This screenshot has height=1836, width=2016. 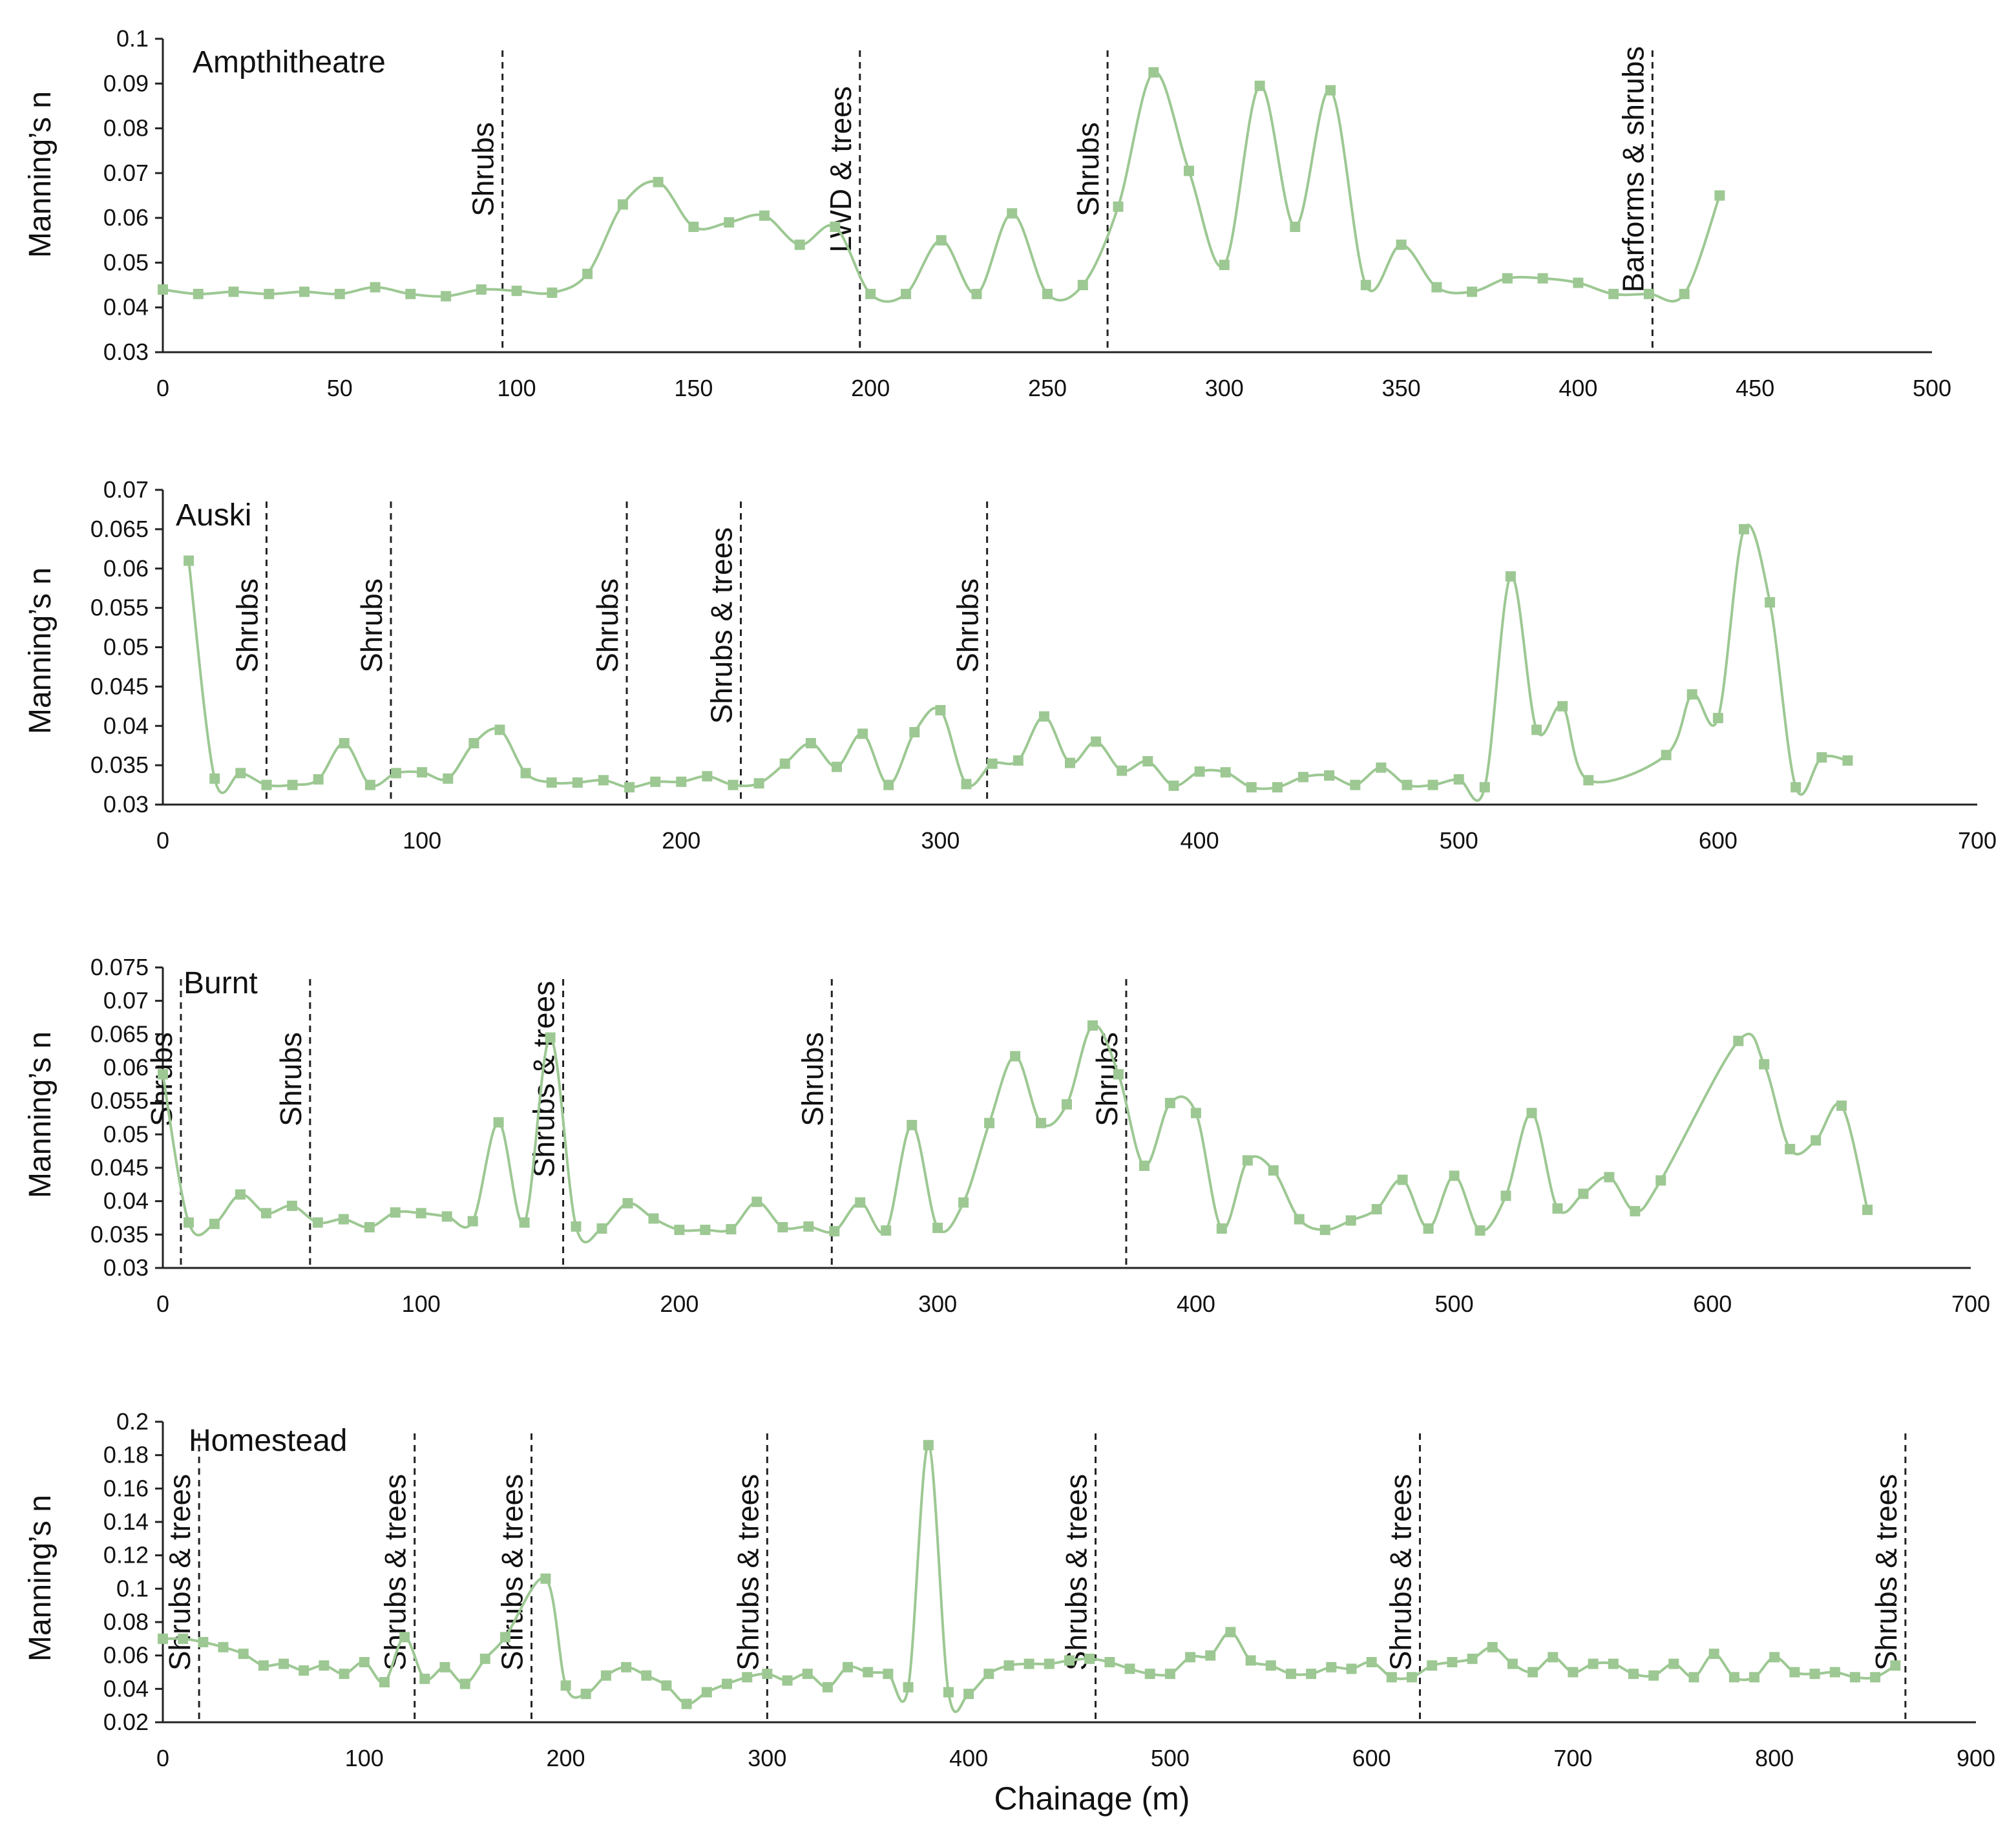 I want to click on x-tick-label: 400, so click(x=1196, y=1304).